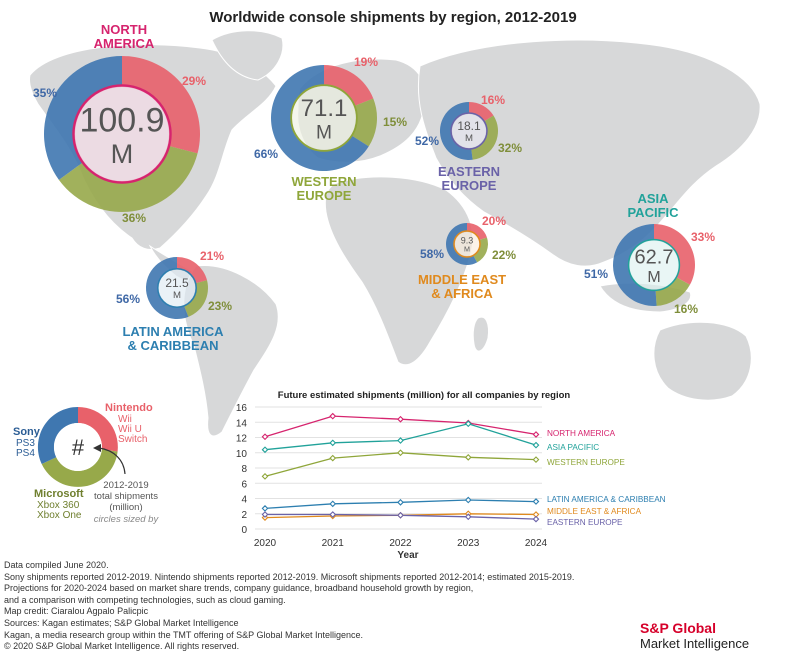  What do you see at coordinates (494, 221) in the screenshot?
I see `share-label-nintendo: 20%` at bounding box center [494, 221].